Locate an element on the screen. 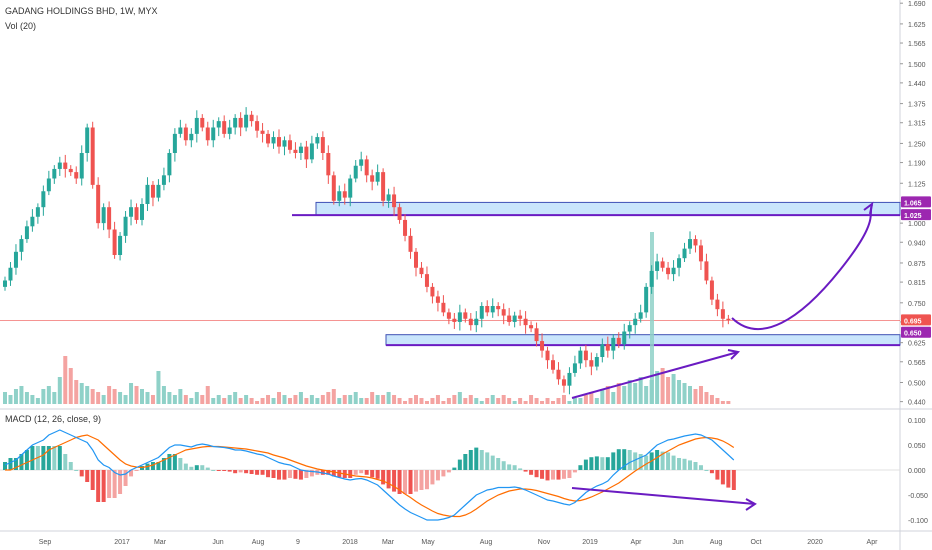  price-tick-label: 0.500 is located at coordinates (917, 384).